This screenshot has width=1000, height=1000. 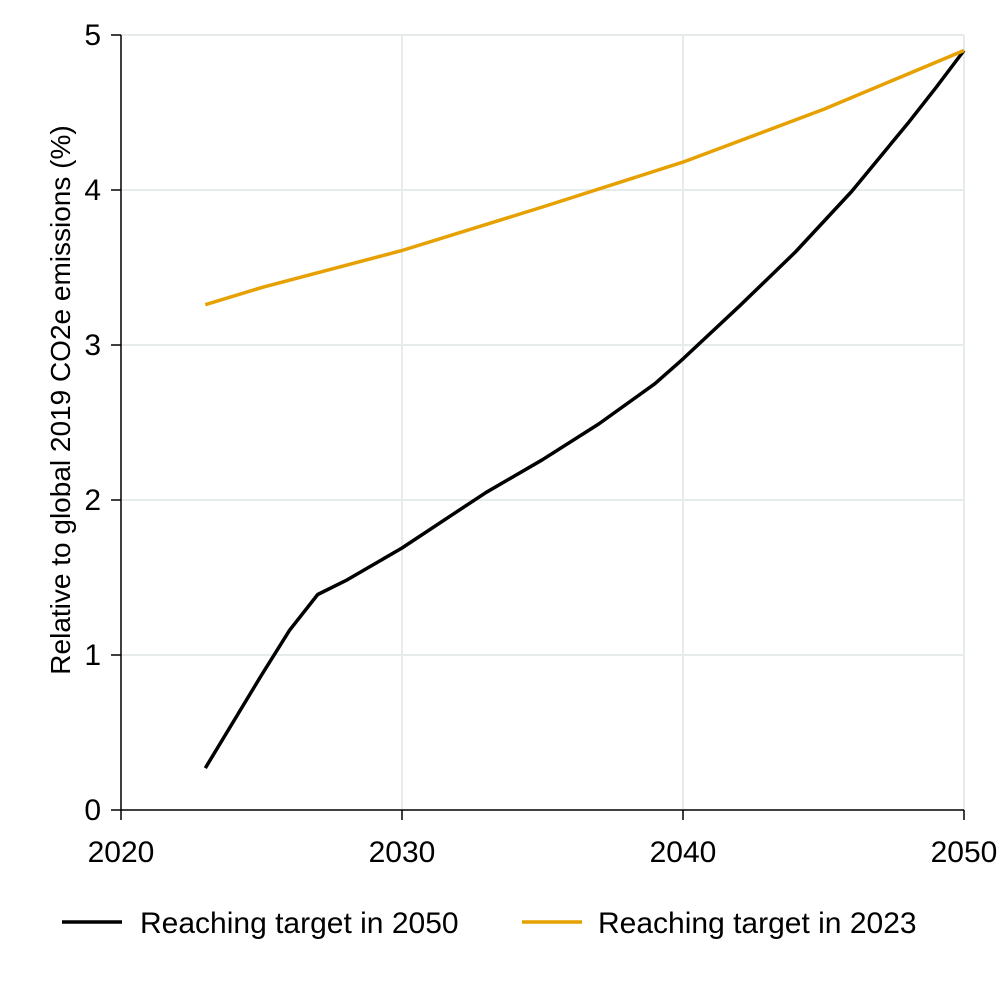 I want to click on x-tick-label-2: 2040, so click(x=683, y=852).